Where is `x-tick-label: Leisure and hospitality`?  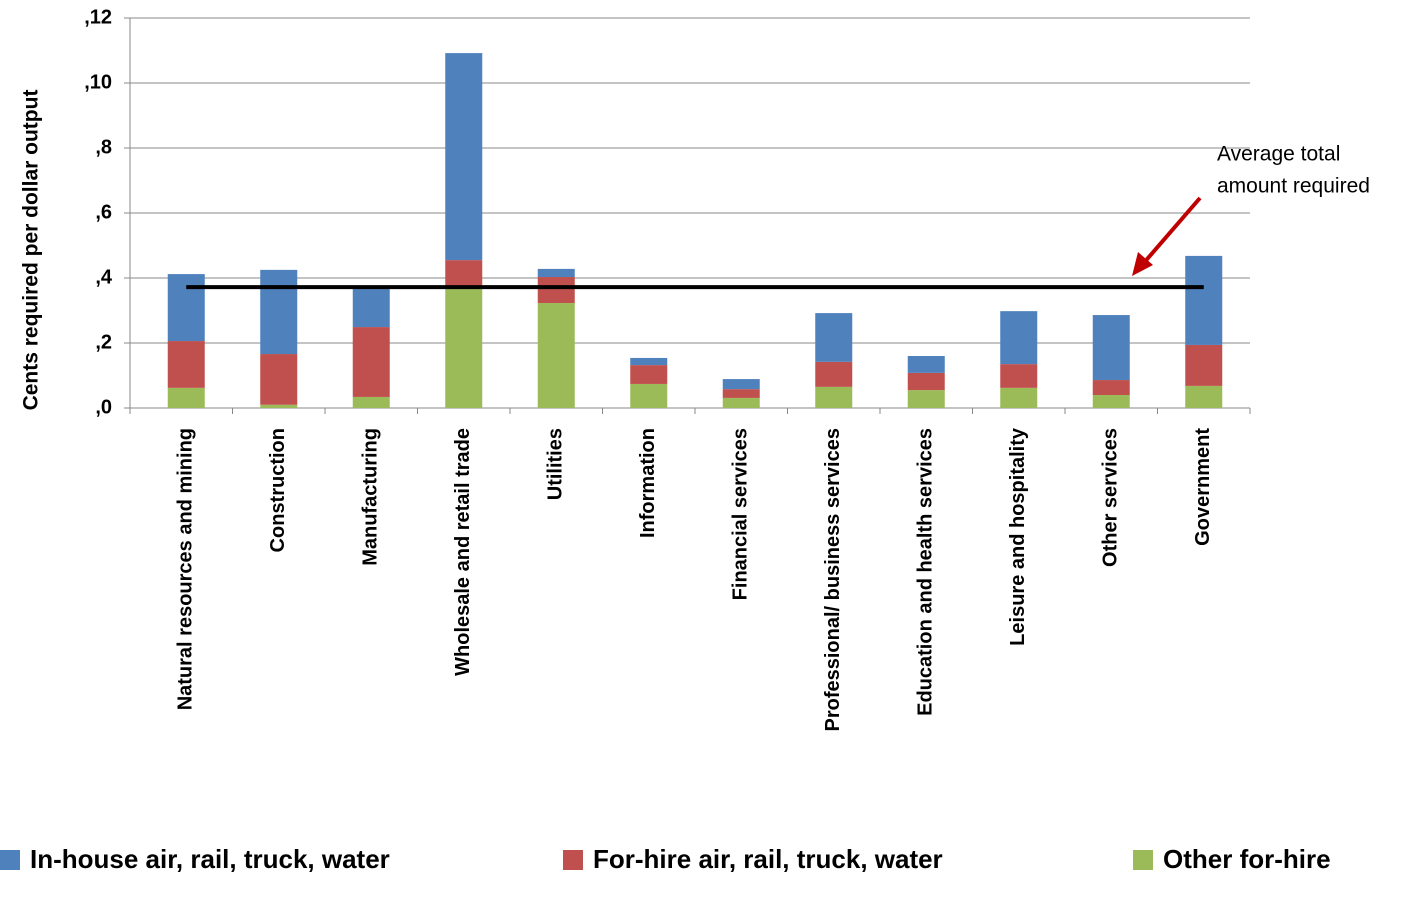
x-tick-label: Leisure and hospitality is located at coordinates (1018, 536).